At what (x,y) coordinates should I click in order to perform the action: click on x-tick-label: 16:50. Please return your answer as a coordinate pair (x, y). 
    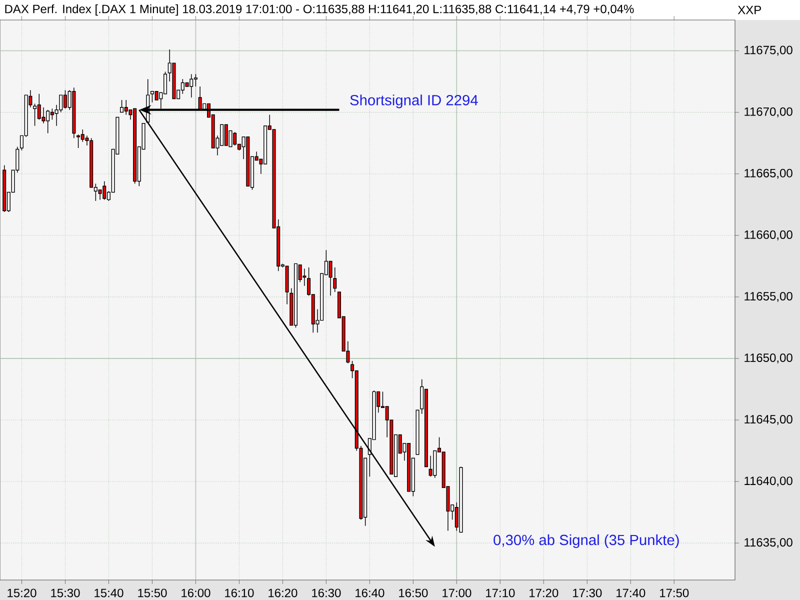
    Looking at the image, I should click on (413, 593).